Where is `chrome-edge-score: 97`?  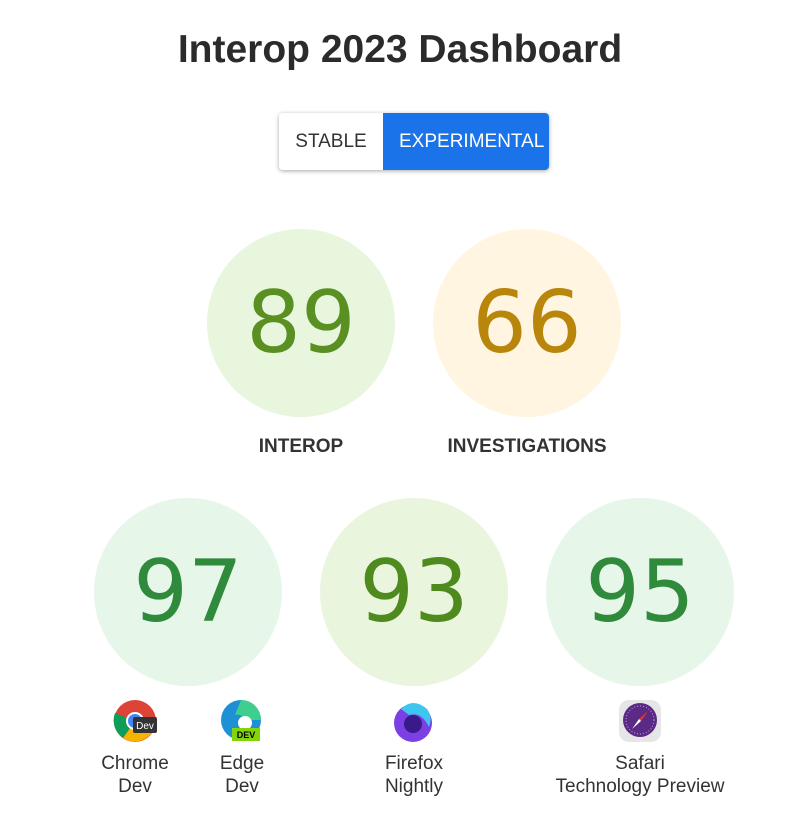 chrome-edge-score: 97 is located at coordinates (188, 592).